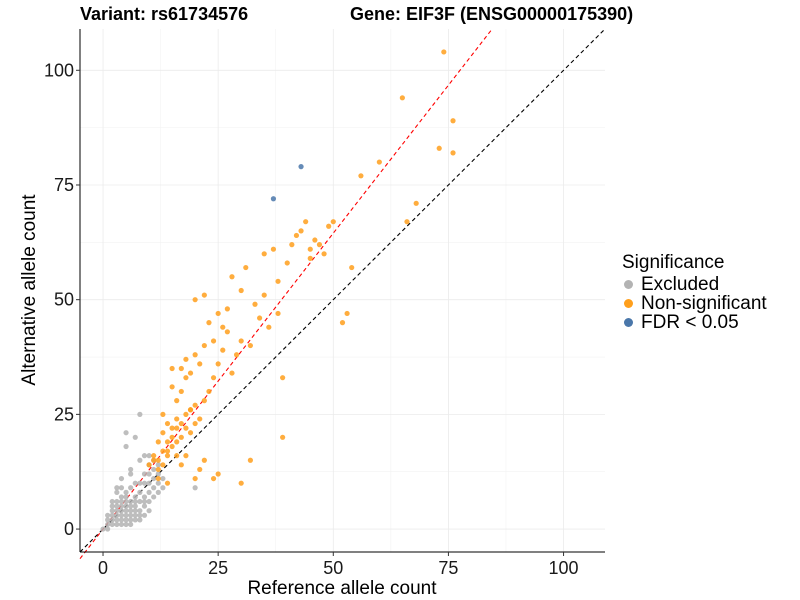 Image resolution: width=800 pixels, height=600 pixels. Describe the element at coordinates (69, 529) in the screenshot. I see `y-tick-label: 0` at that location.